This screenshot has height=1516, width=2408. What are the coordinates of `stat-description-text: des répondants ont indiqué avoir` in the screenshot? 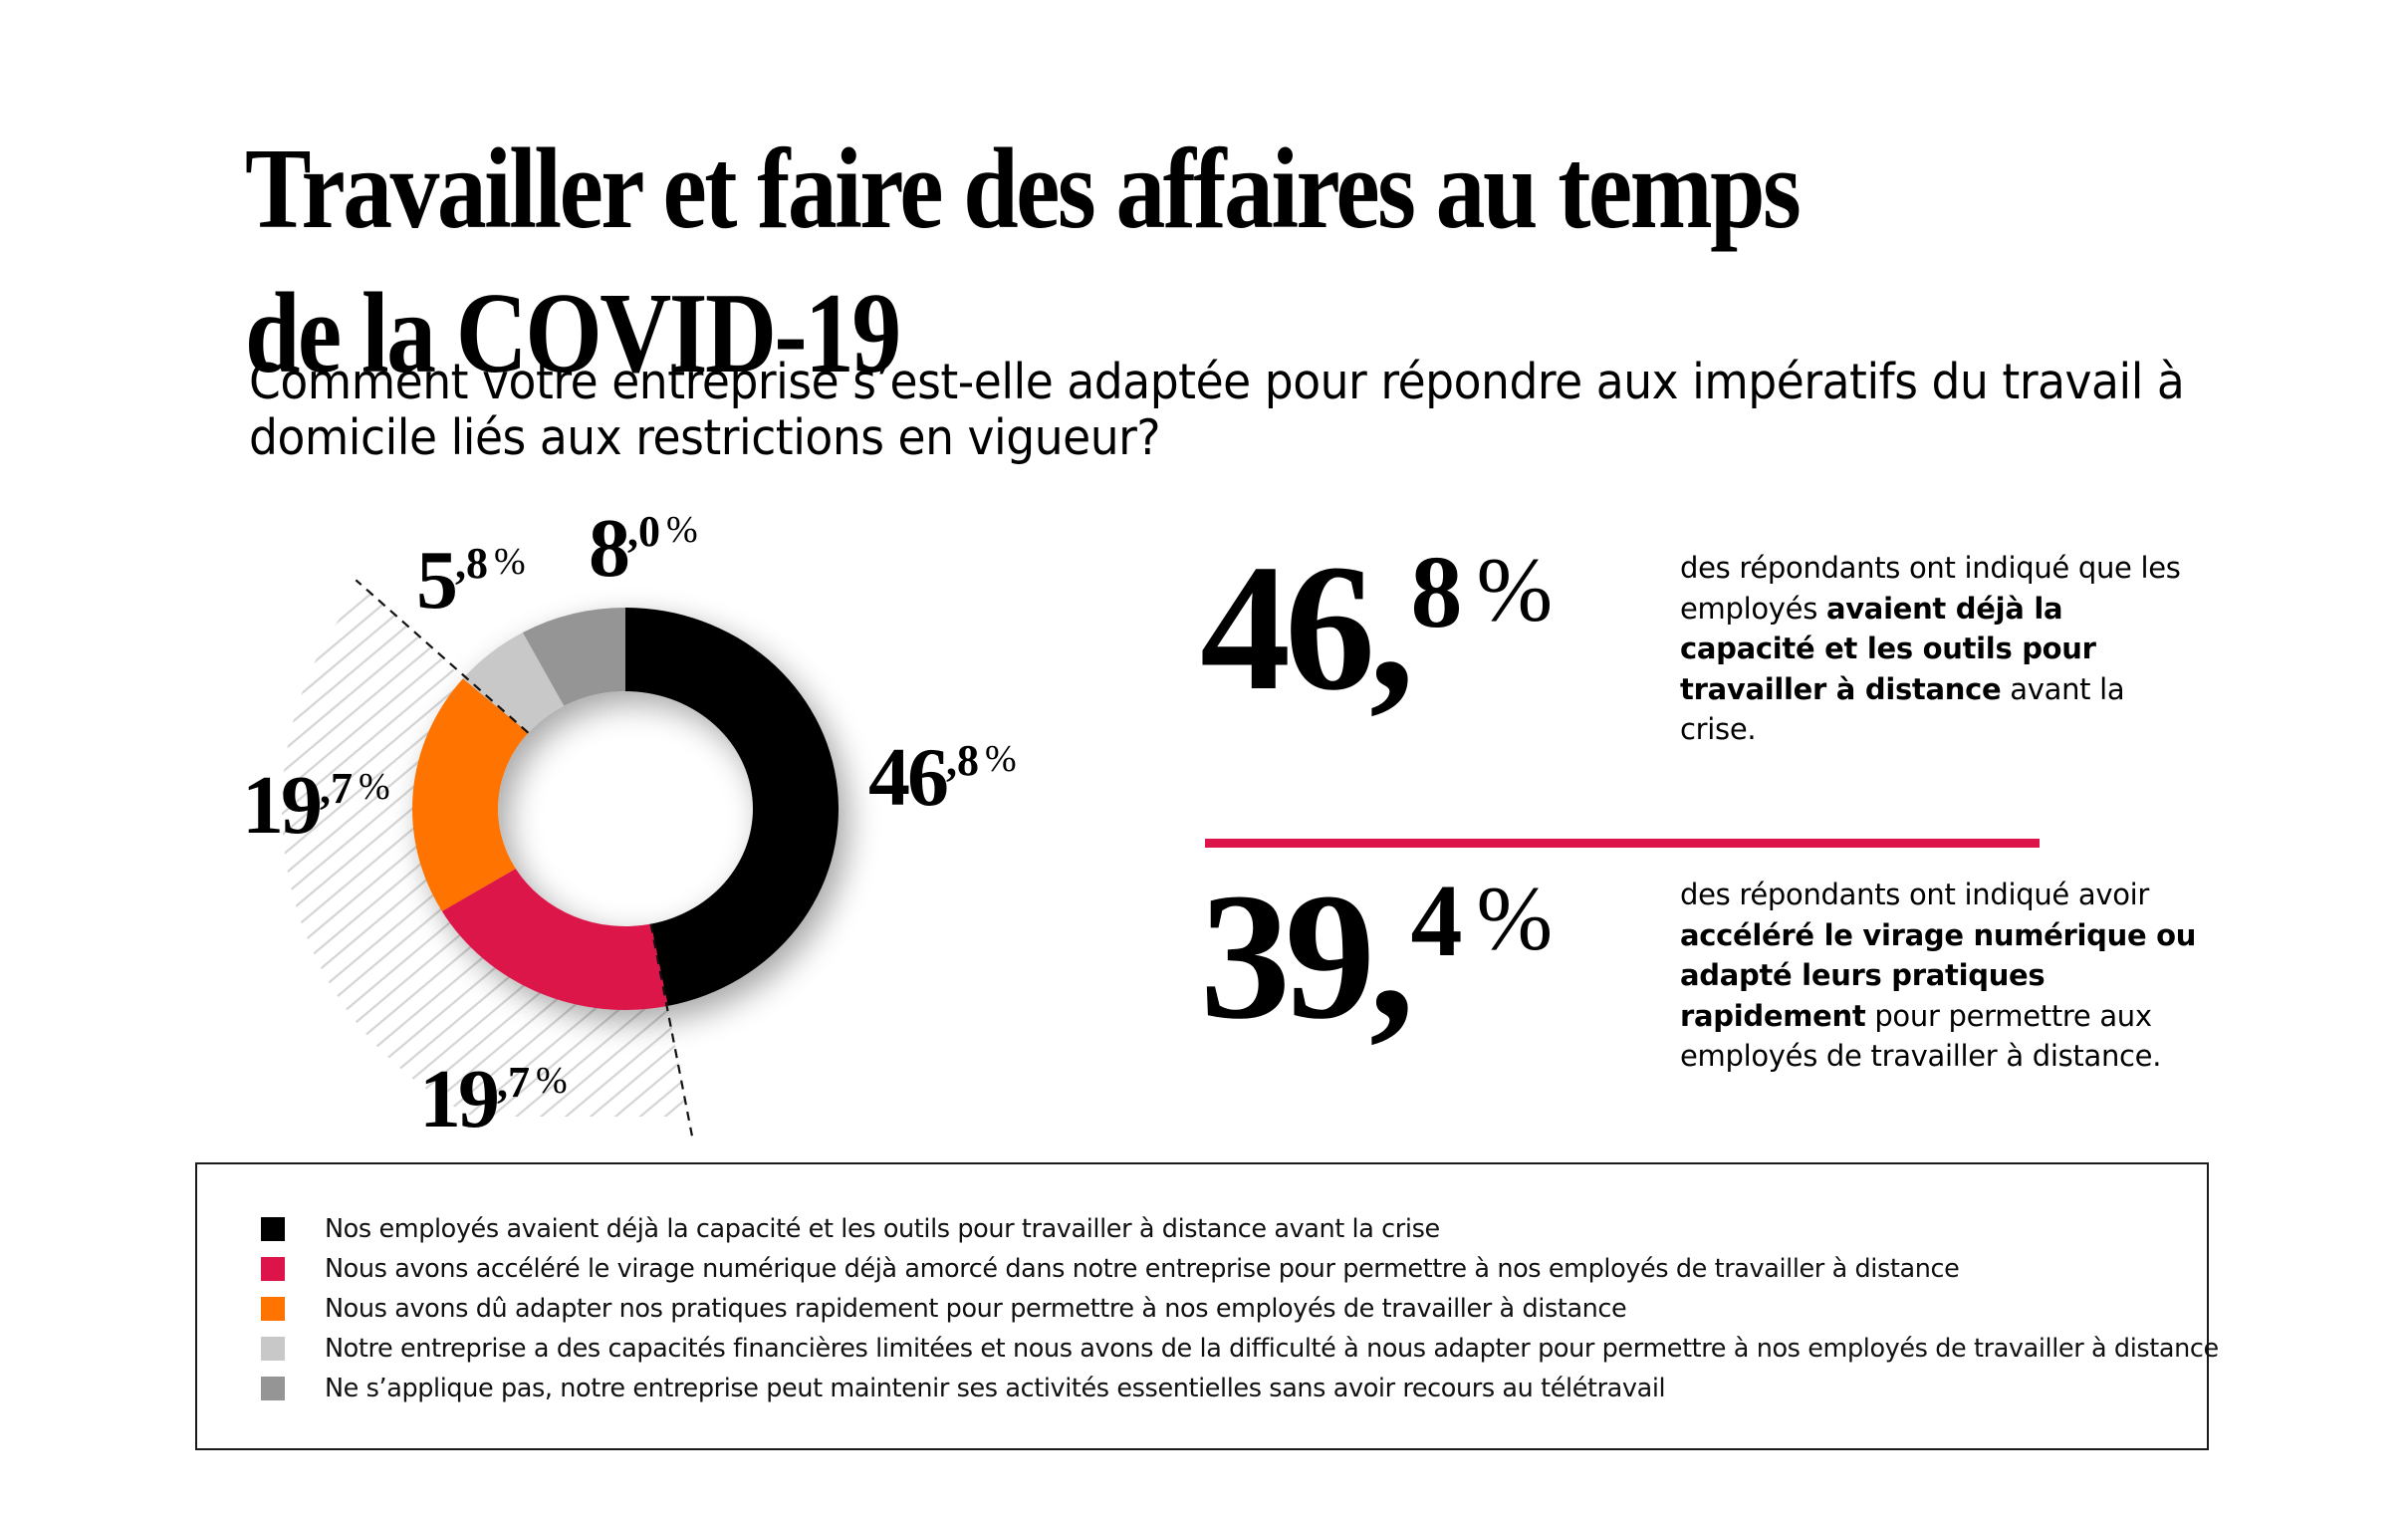 It's located at (1915, 894).